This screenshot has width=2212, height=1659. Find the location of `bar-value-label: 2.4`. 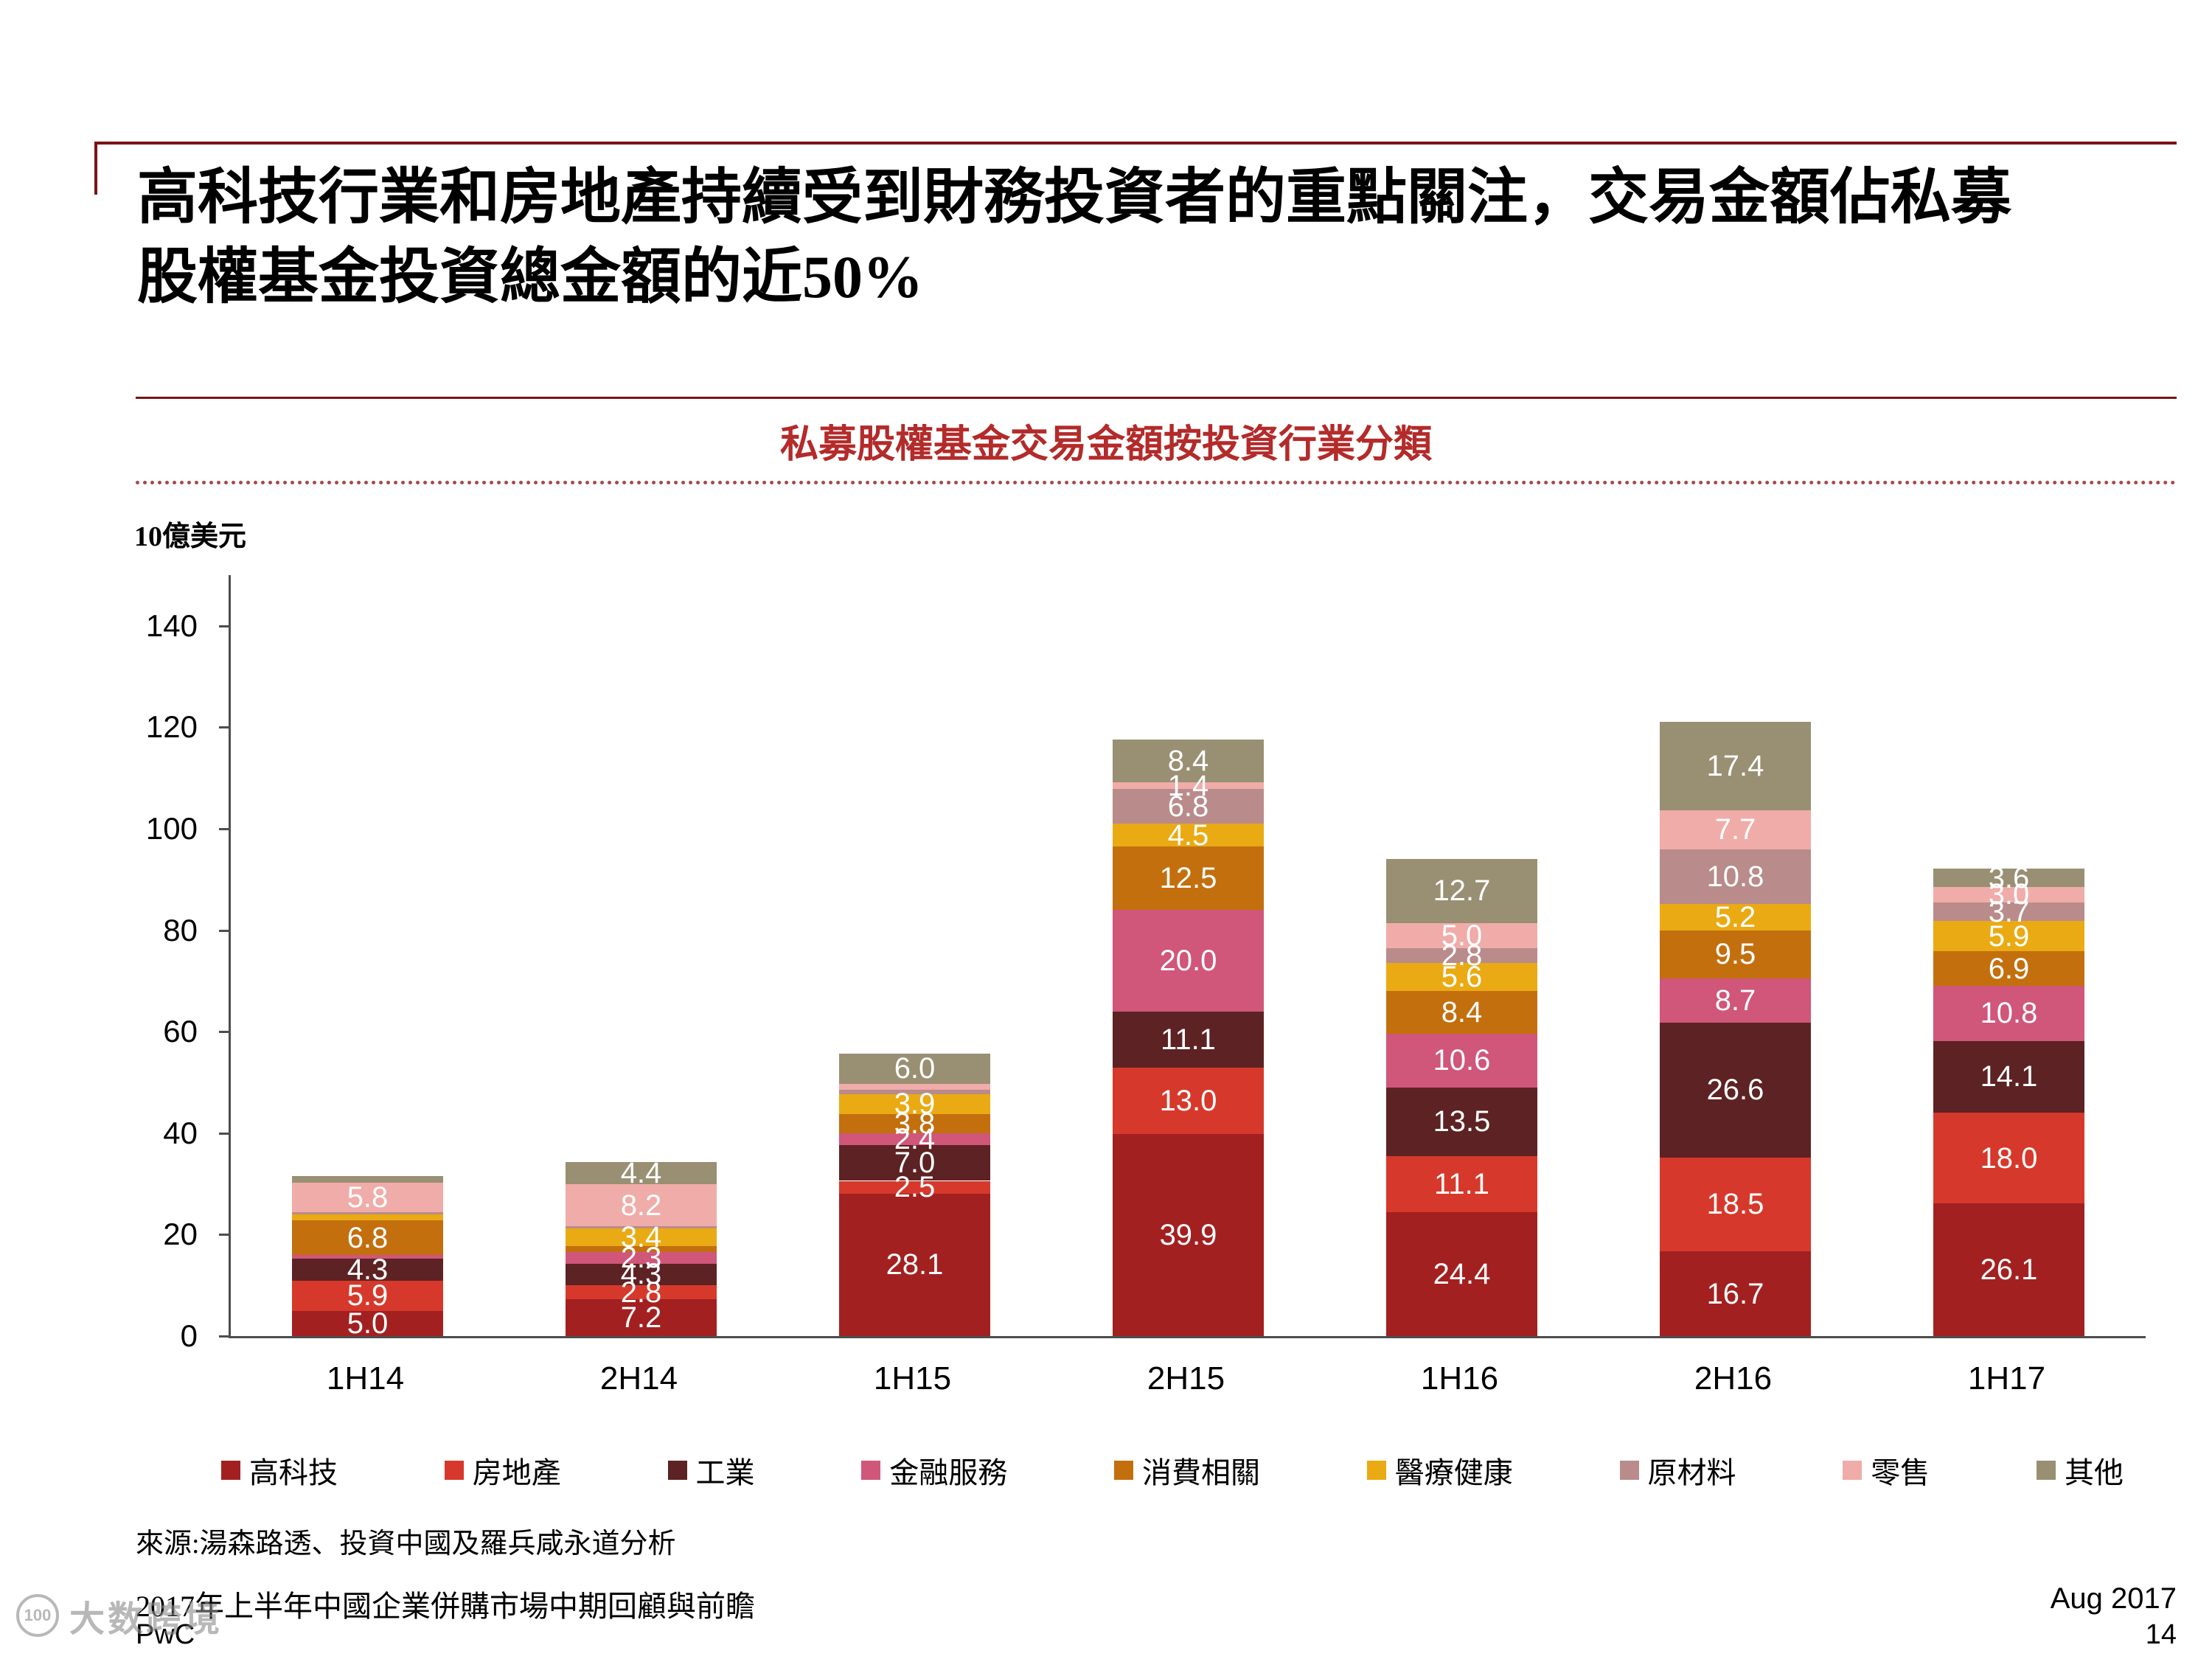

bar-value-label: 2.4 is located at coordinates (915, 1139).